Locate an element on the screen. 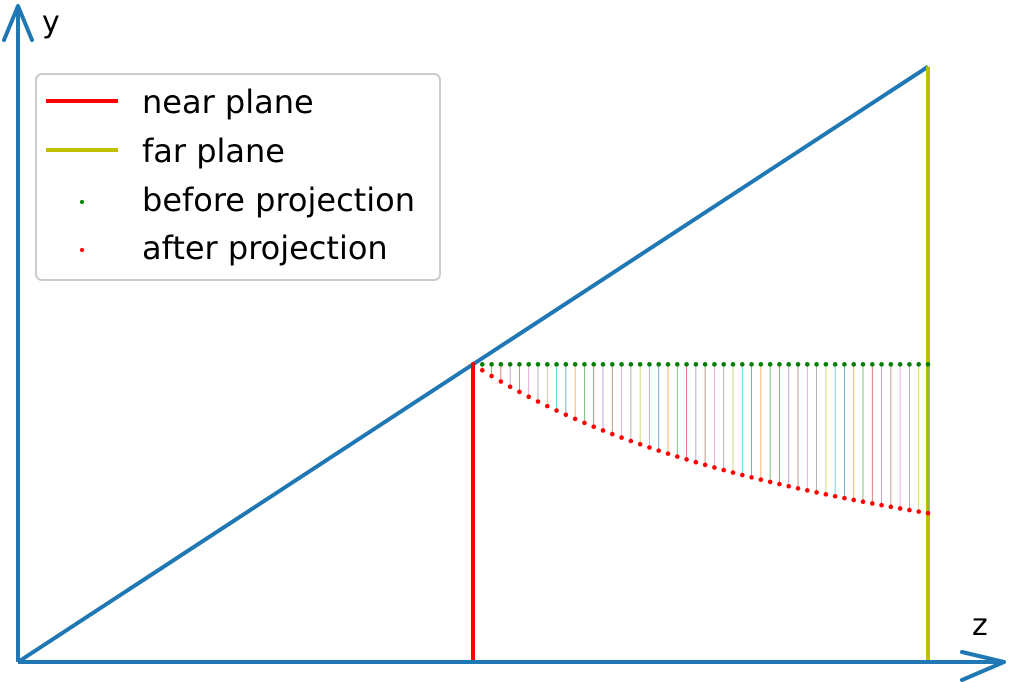 This screenshot has height=682, width=1014. y-axis-arrow is located at coordinates (18, 23).